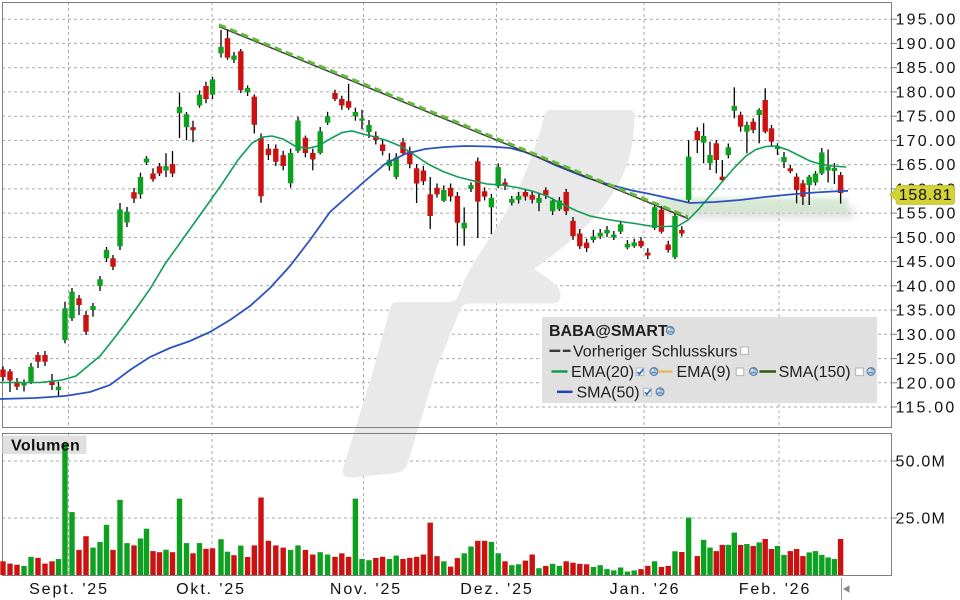  I want to click on svg-text: 170.00, so click(927, 141).